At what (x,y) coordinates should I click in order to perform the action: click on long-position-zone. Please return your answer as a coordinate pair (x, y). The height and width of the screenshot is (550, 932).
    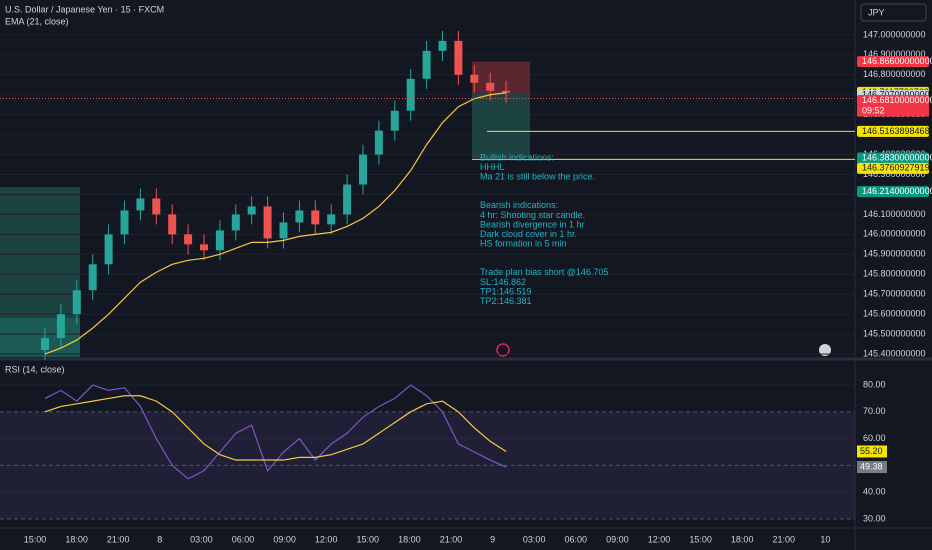
    Looking at the image, I should click on (40, 337).